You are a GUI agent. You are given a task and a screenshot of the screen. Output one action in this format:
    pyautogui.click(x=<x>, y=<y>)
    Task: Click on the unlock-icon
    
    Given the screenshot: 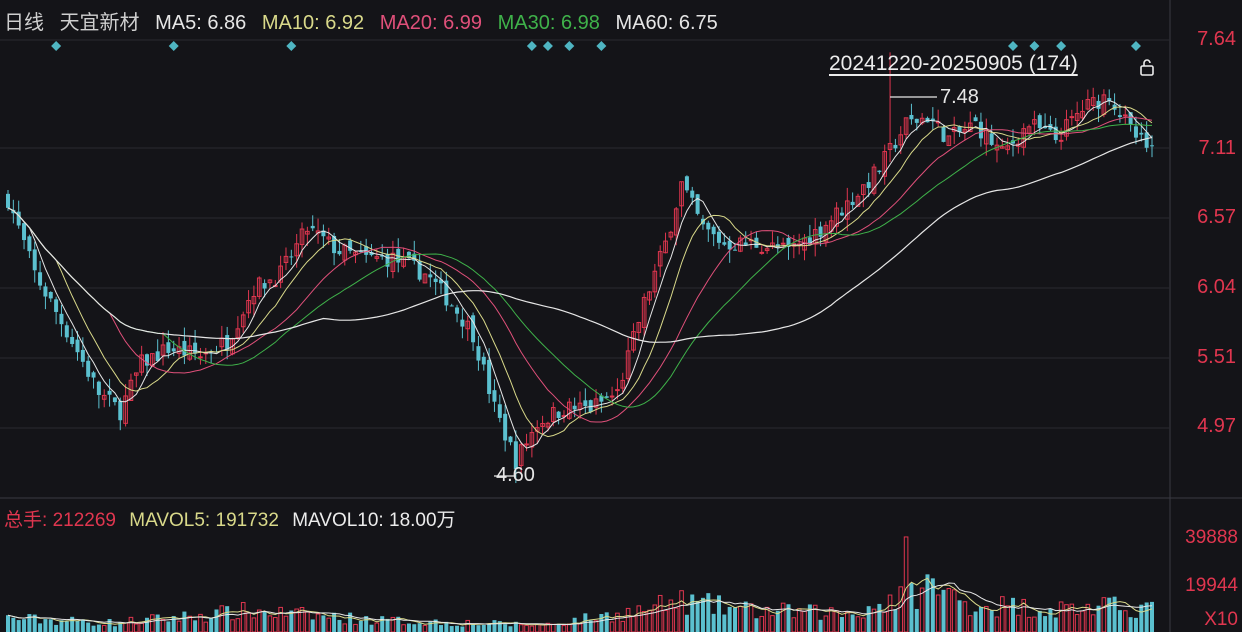 What is the action you would take?
    pyautogui.click(x=1147, y=67)
    